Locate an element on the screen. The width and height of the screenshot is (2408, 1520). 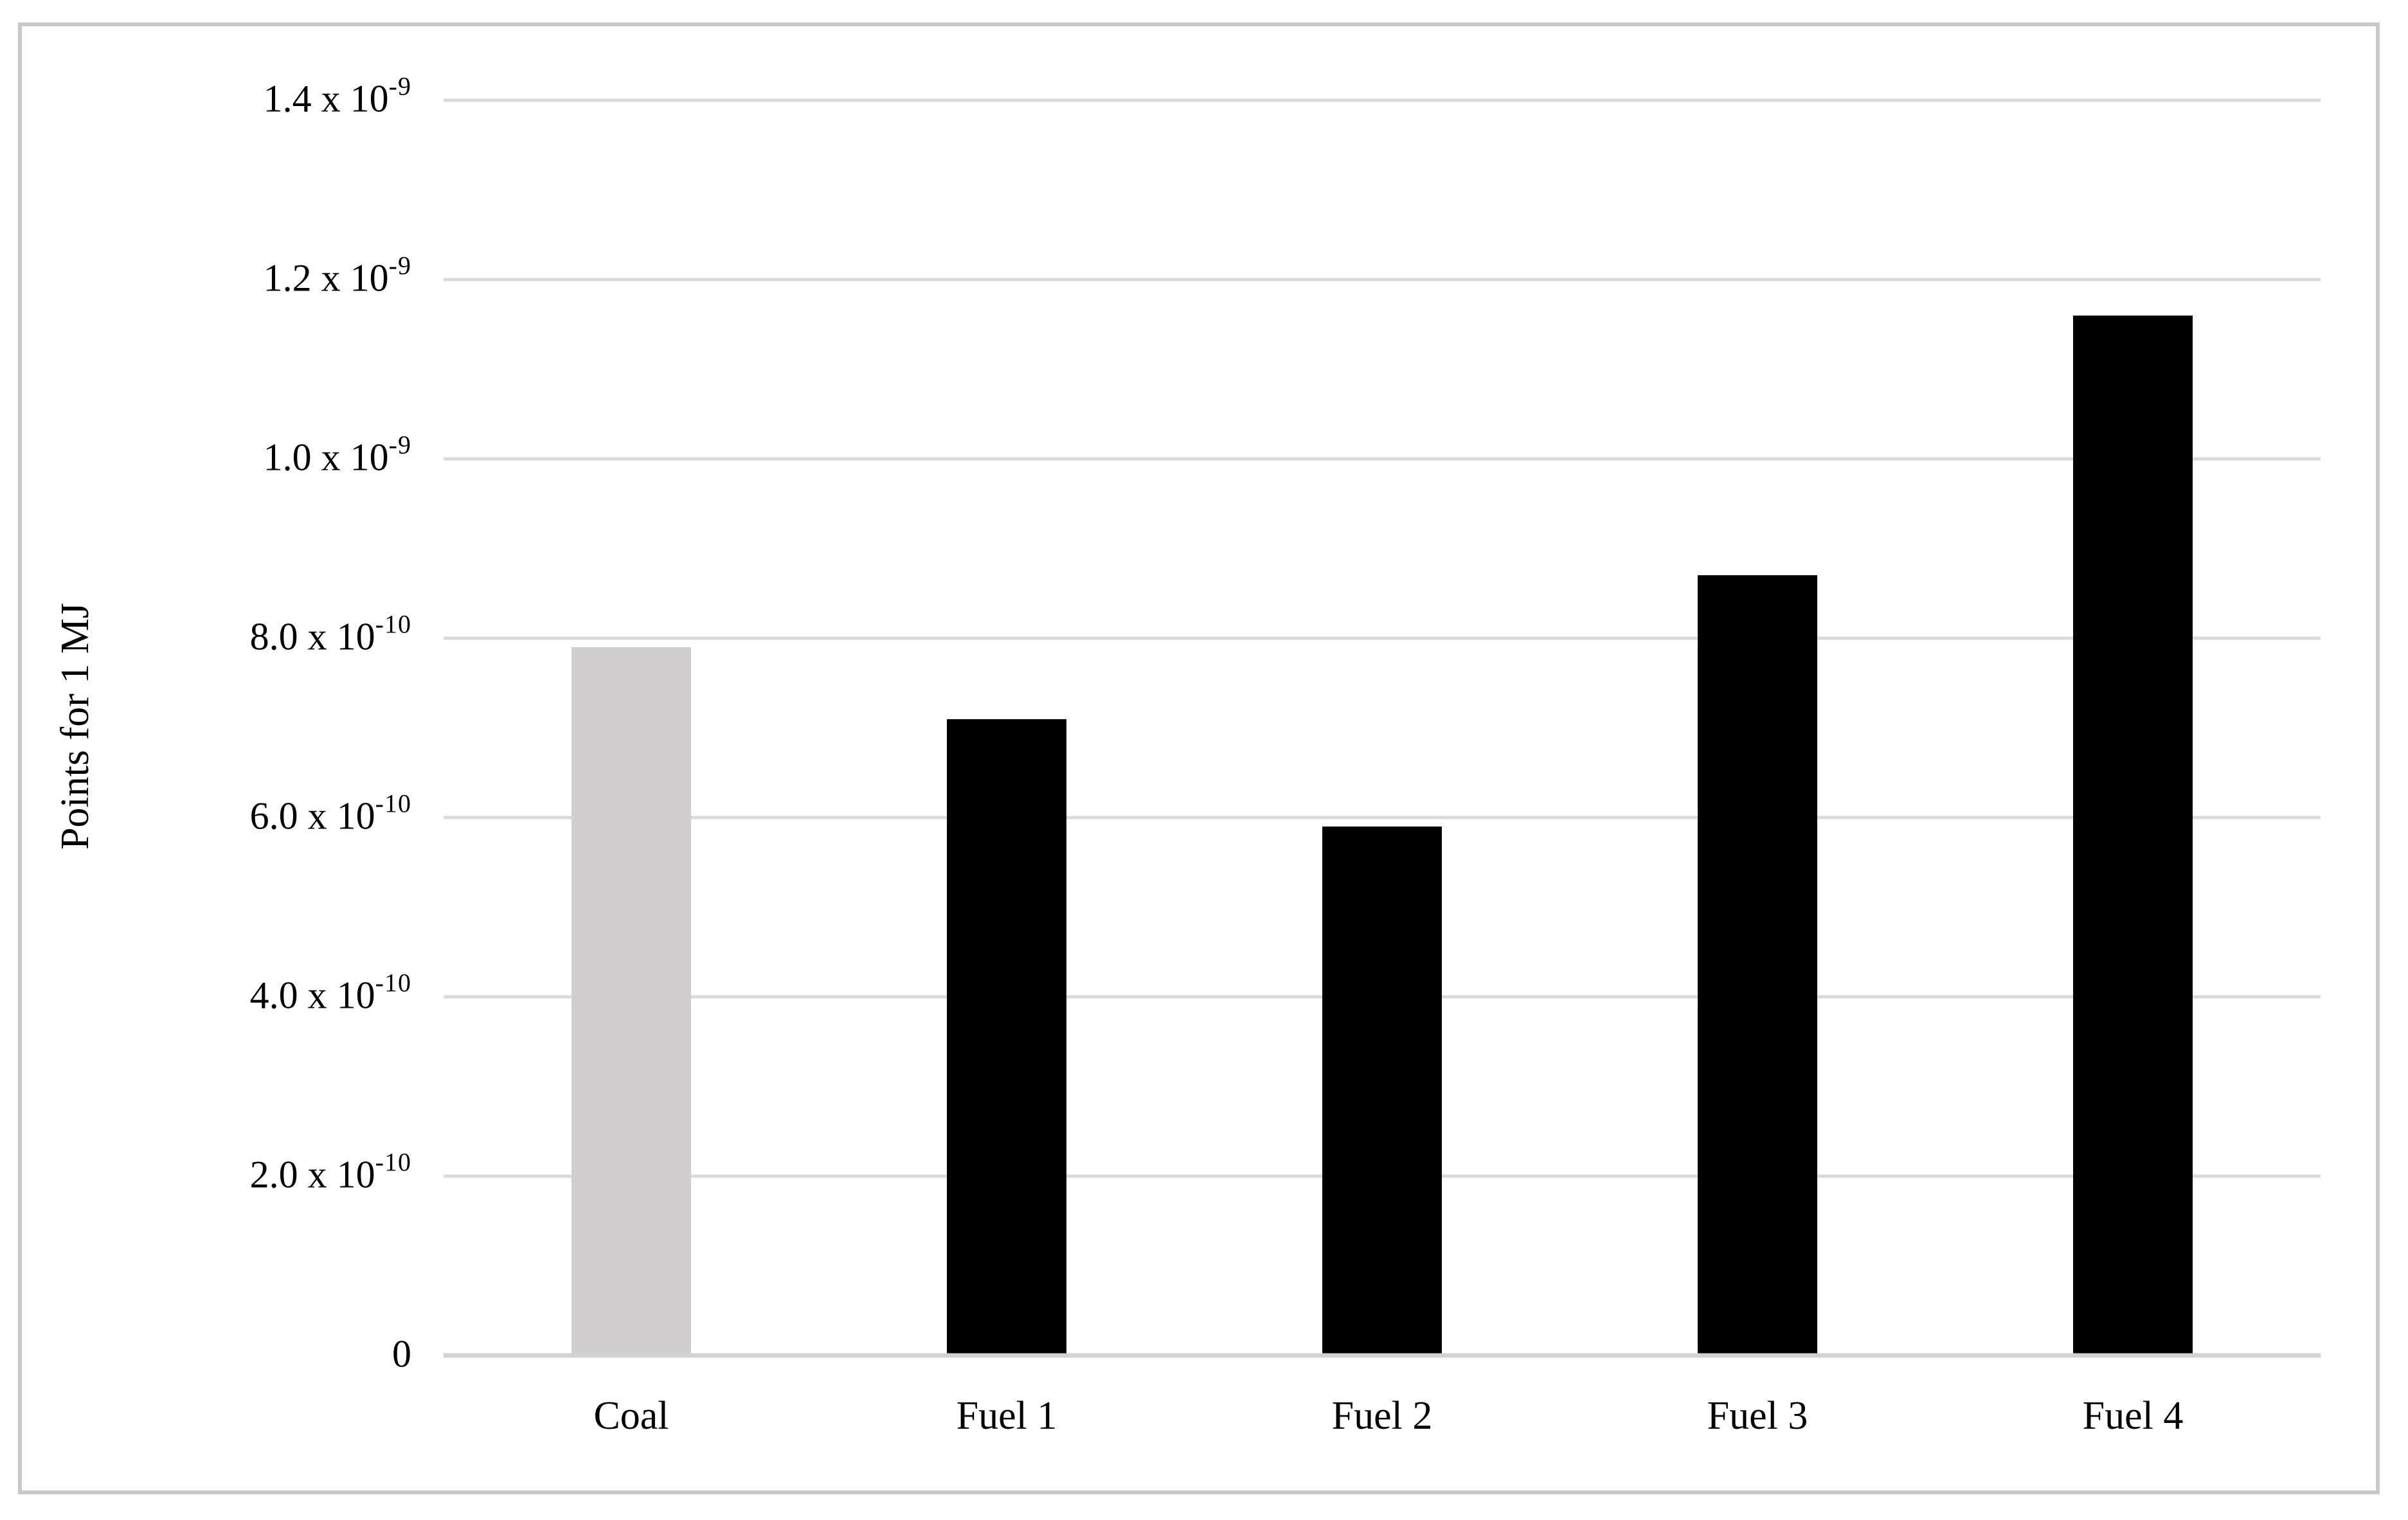
bar-coal is located at coordinates (631, 1001).